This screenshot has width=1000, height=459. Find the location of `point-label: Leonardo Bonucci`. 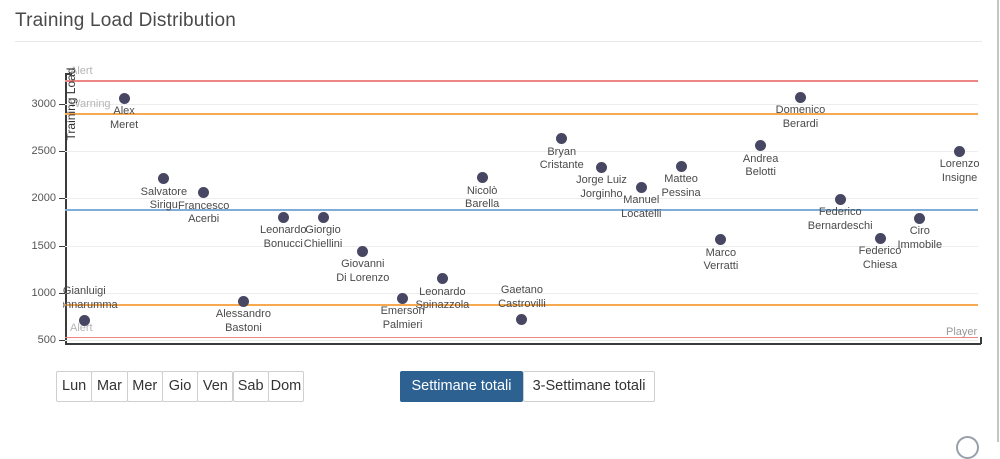

point-label: Leonardo Bonucci is located at coordinates (283, 237).